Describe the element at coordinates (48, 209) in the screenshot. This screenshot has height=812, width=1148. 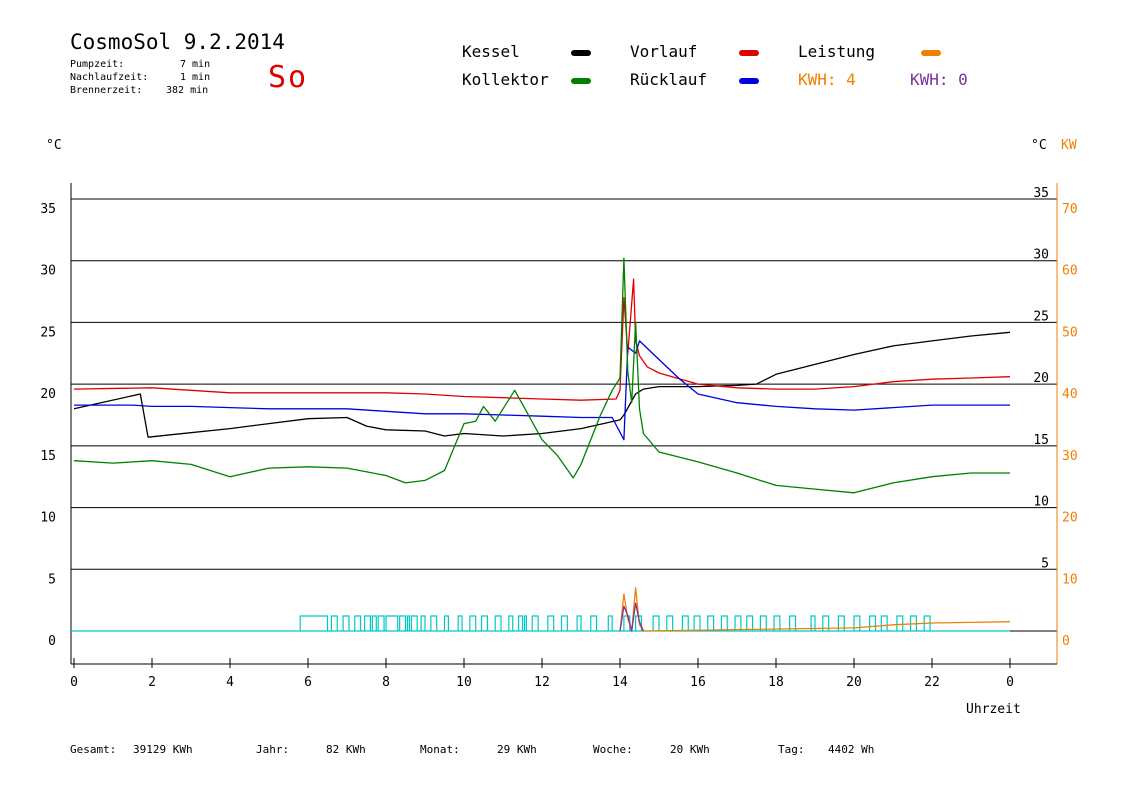
I see `y-tick-left-label: 35` at that location.